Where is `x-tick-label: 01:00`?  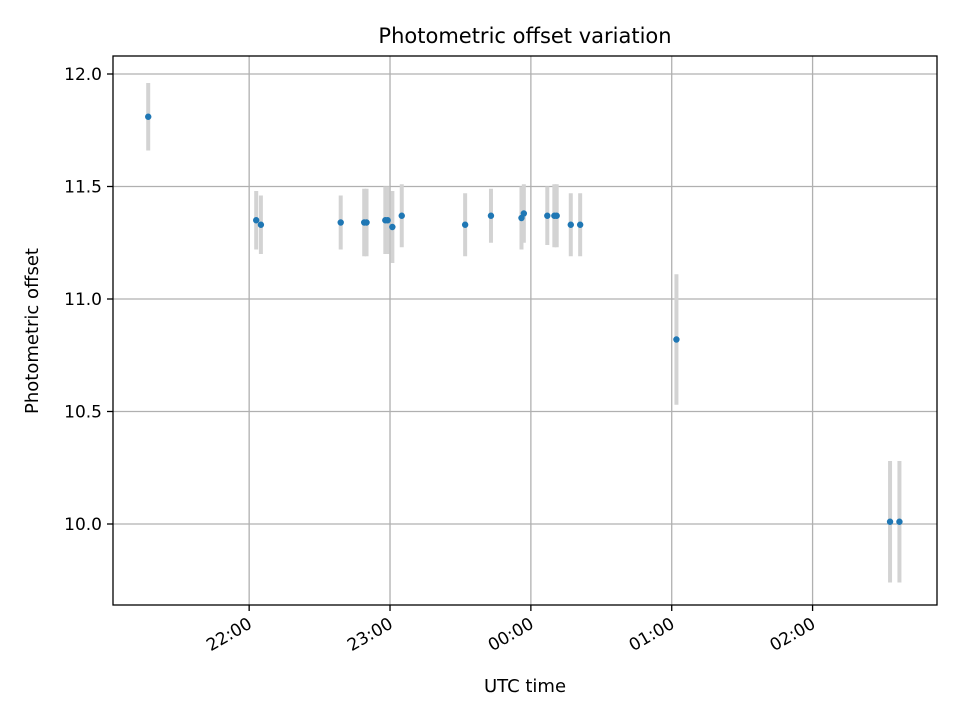 x-tick-label: 01:00 is located at coordinates (652, 635).